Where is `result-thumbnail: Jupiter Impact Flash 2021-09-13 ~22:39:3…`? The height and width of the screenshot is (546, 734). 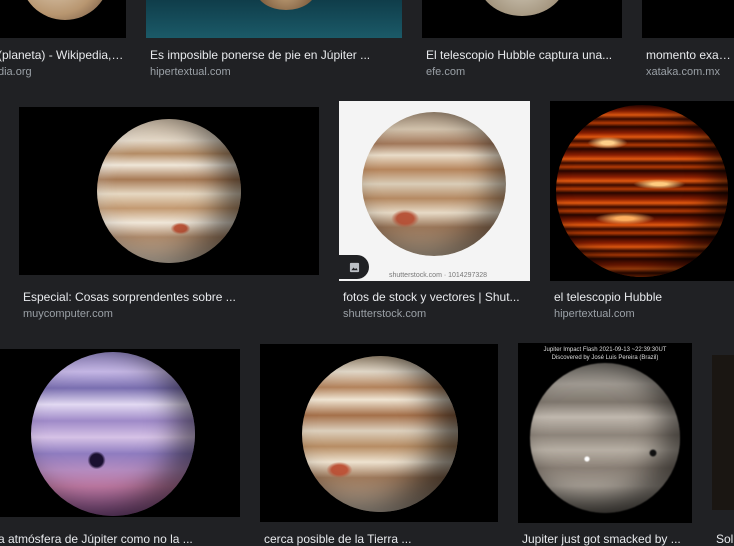
result-thumbnail: Jupiter Impact Flash 2021-09-13 ~22:39:3… is located at coordinates (605, 433).